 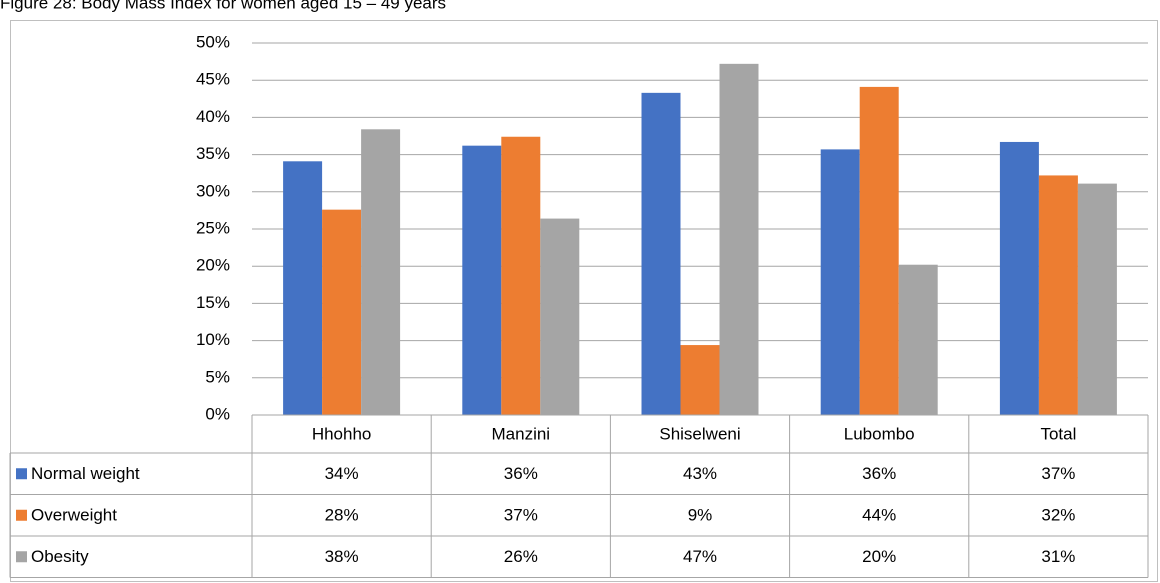 What do you see at coordinates (213, 41) in the screenshot?
I see `y-tick-label: 50%` at bounding box center [213, 41].